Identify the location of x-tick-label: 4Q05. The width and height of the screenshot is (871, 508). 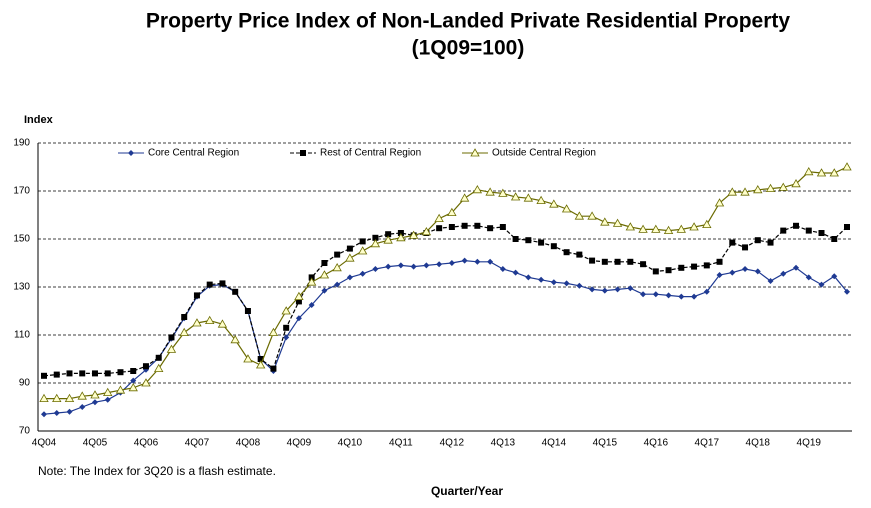
(95, 443).